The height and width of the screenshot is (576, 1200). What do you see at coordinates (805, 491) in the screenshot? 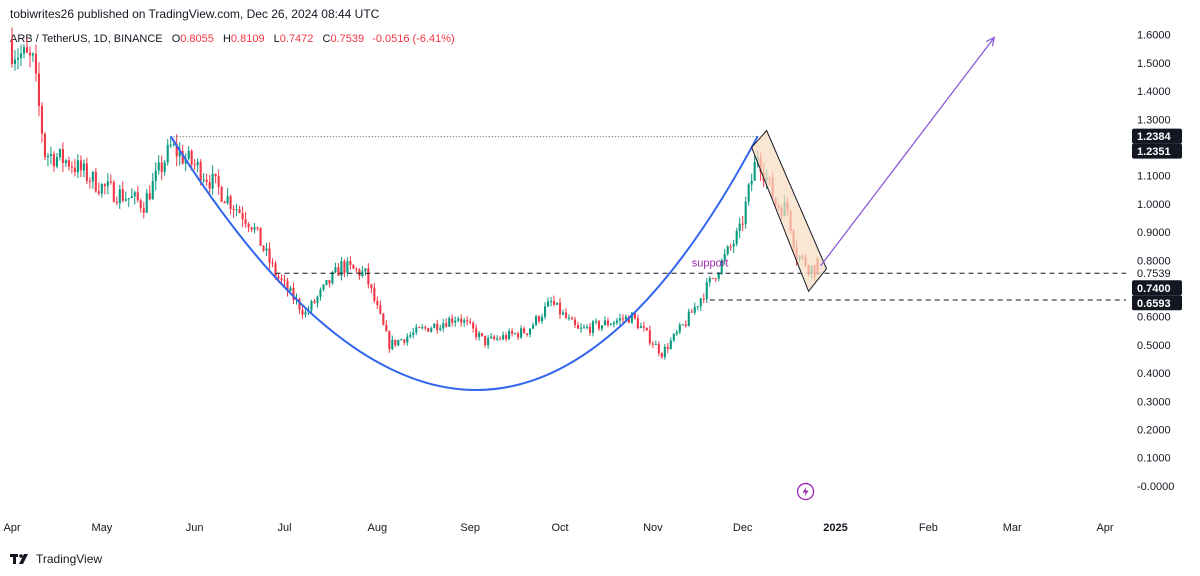
I see `lightning-icon` at bounding box center [805, 491].